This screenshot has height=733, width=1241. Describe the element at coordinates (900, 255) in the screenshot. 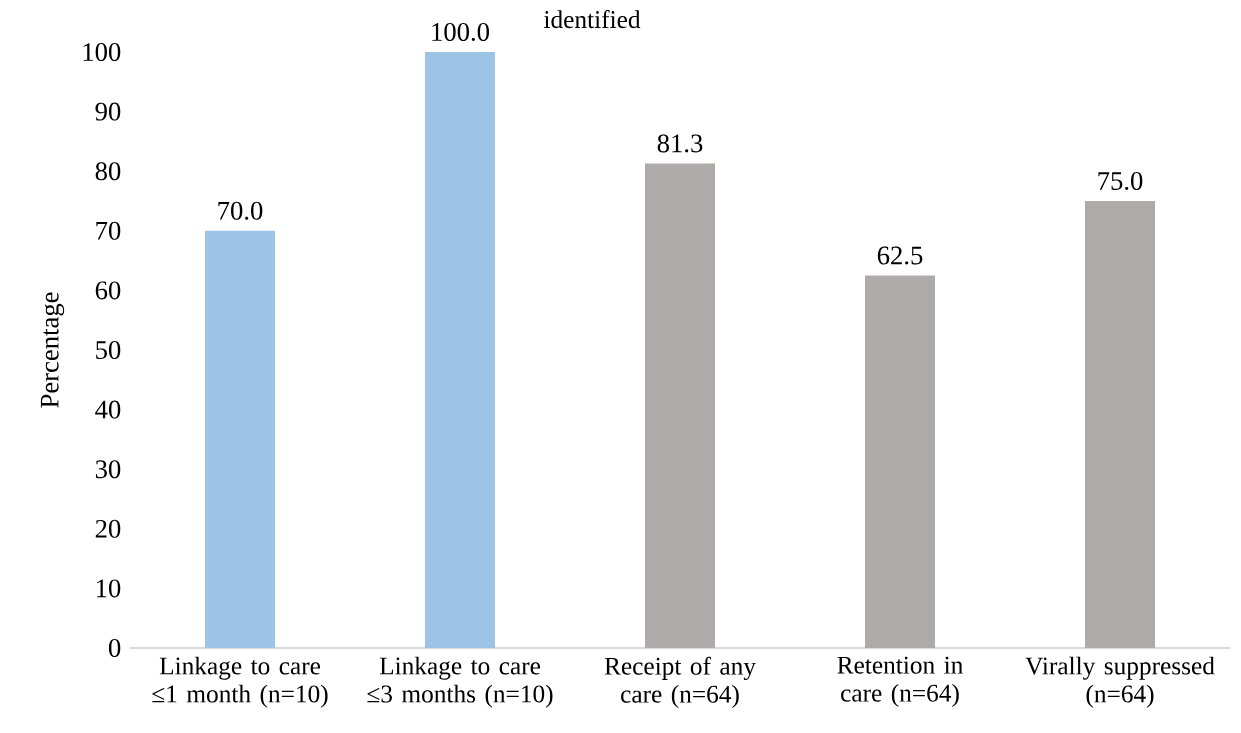

I see `data-label: 62.5` at that location.